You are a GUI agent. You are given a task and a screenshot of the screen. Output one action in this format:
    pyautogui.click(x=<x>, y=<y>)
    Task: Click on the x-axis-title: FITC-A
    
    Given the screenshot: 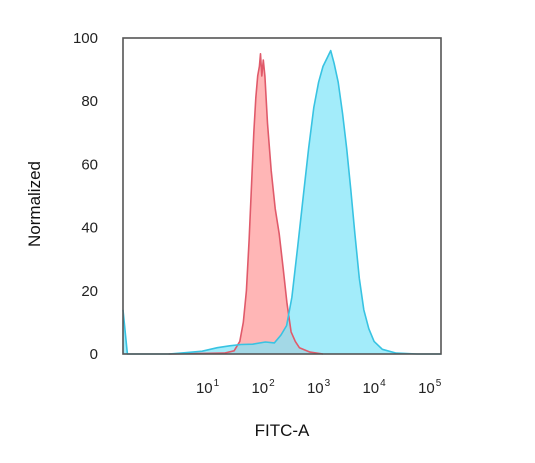 What is the action you would take?
    pyautogui.click(x=282, y=430)
    